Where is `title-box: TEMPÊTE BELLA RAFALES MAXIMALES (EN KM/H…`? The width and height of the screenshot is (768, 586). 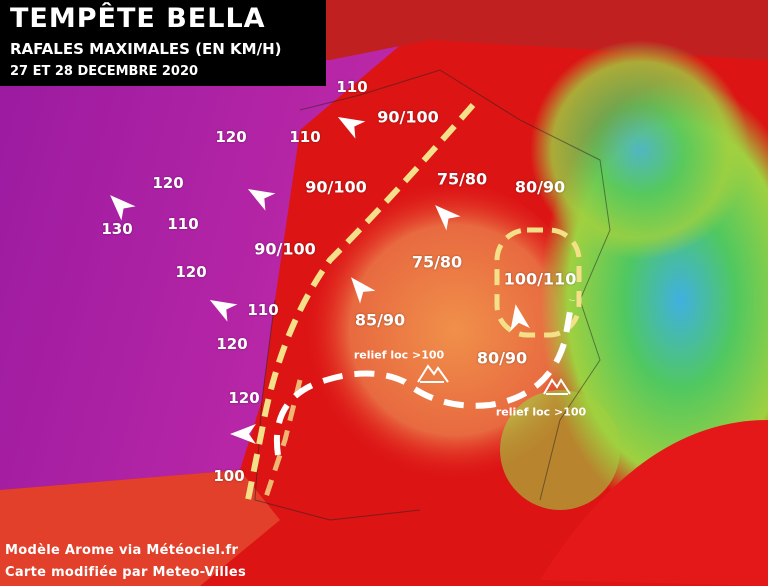 title-box: TEMPÊTE BELLA RAFALES MAXIMALES (EN KM/H… is located at coordinates (163, 43).